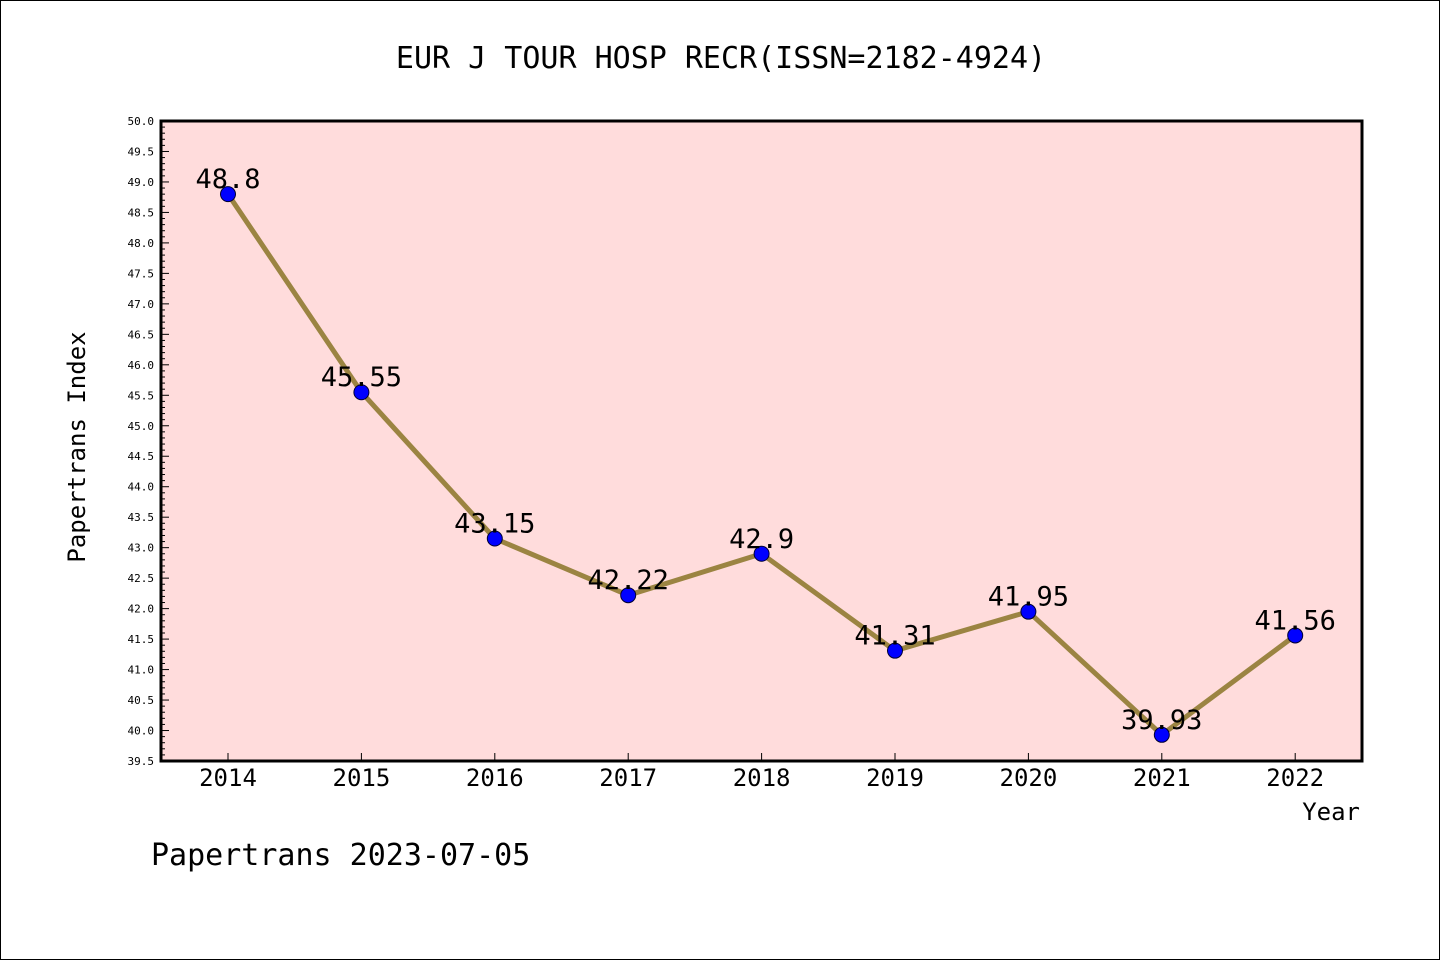 The height and width of the screenshot is (964, 1440). I want to click on x-tick-label: 2020, so click(1029, 778).